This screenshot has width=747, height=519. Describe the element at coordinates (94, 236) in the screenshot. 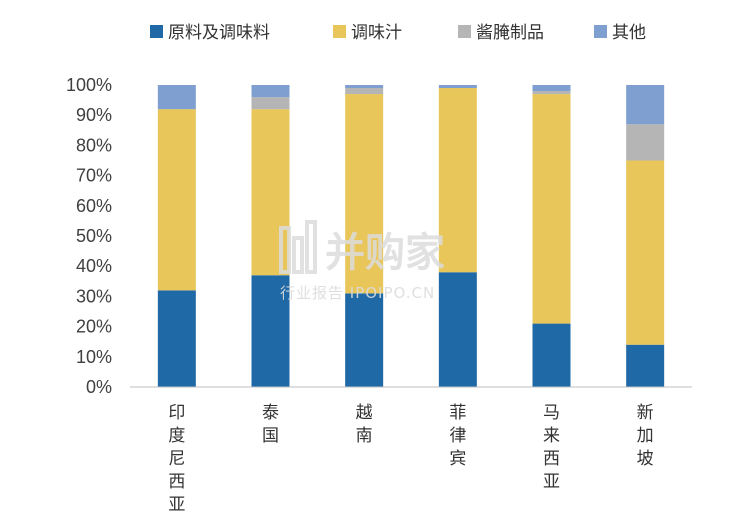

I see `y-tick-label: 50%` at that location.